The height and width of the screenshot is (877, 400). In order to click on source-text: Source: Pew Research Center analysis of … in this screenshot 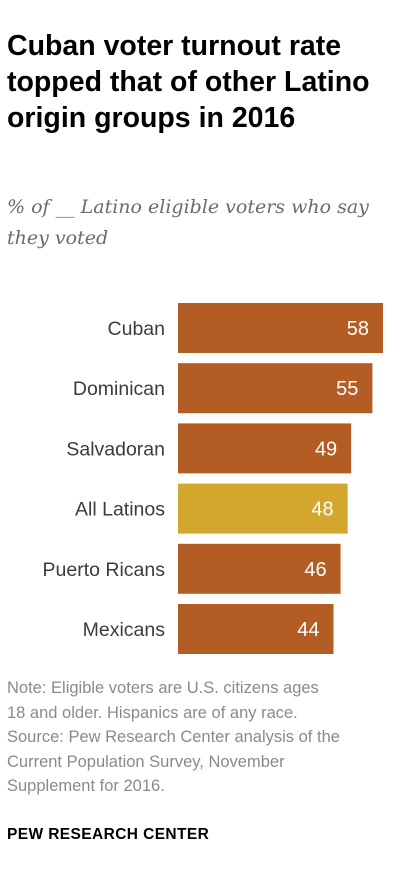, I will do `click(173, 761)`.